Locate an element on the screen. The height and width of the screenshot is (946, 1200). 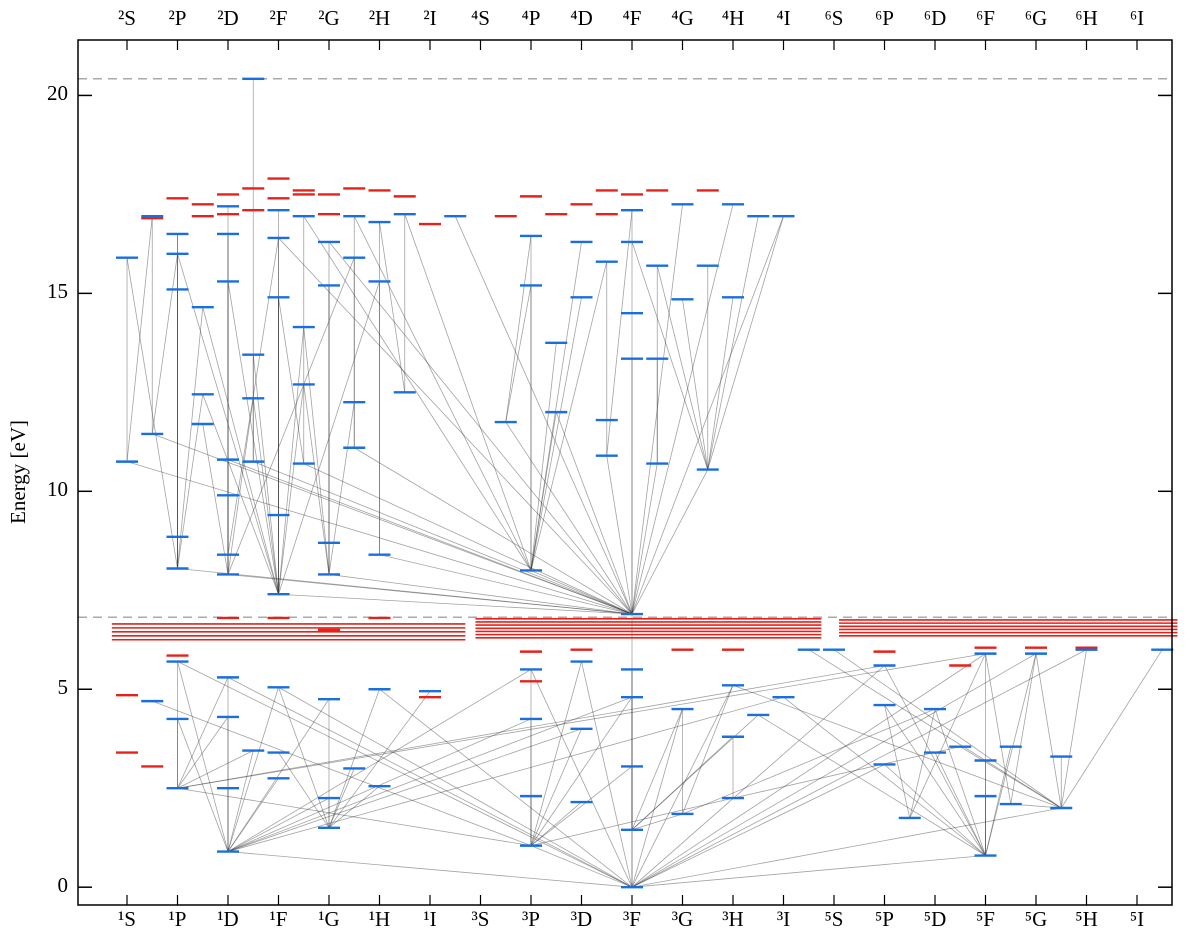
bottom-term-label: ¹D is located at coordinates (227, 919).